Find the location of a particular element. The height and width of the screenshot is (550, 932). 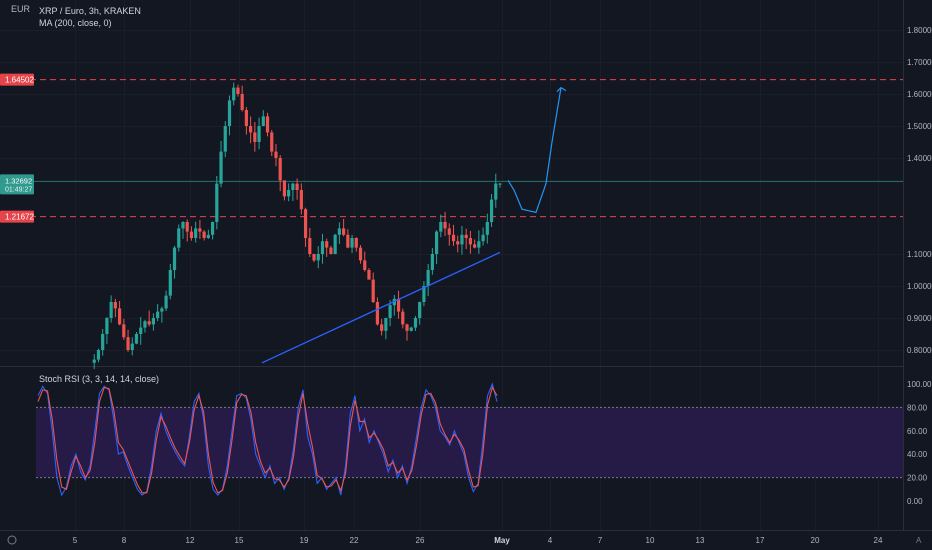

rsi-band-fill is located at coordinates (469, 442).